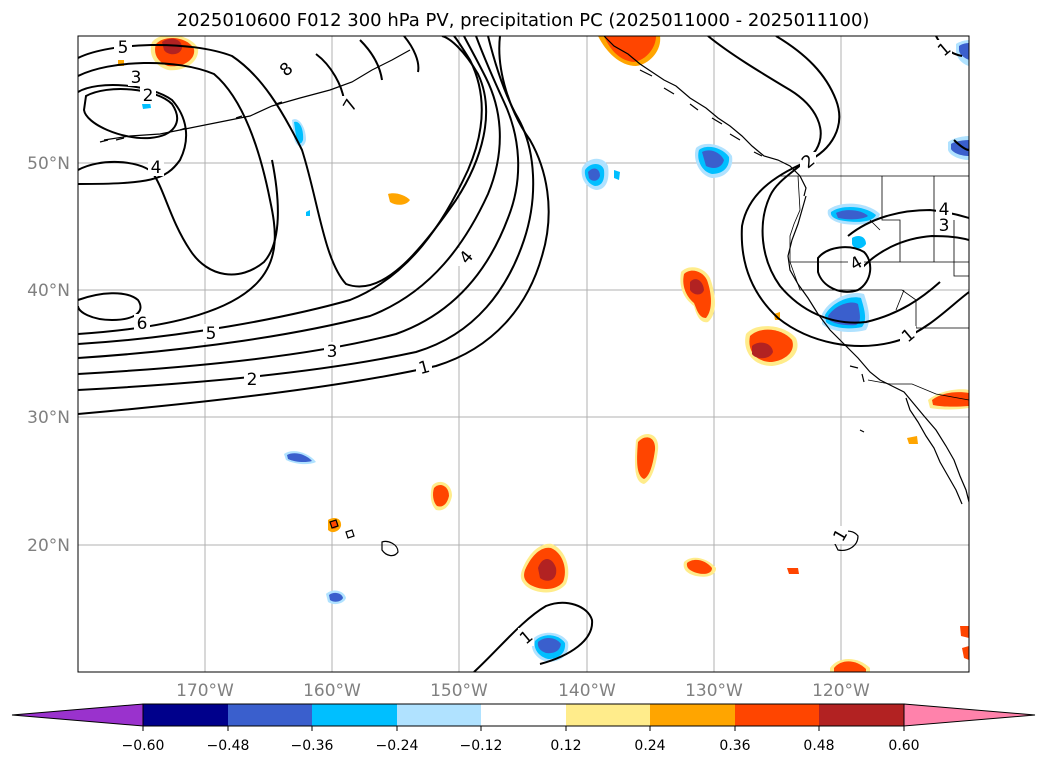  I want to click on lat-label: 20°N, so click(48, 546).